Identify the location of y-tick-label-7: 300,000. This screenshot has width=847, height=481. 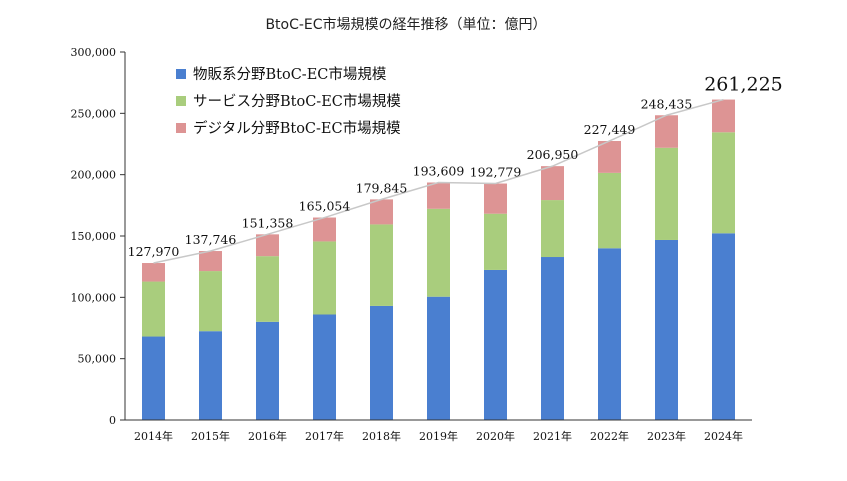
(94, 52).